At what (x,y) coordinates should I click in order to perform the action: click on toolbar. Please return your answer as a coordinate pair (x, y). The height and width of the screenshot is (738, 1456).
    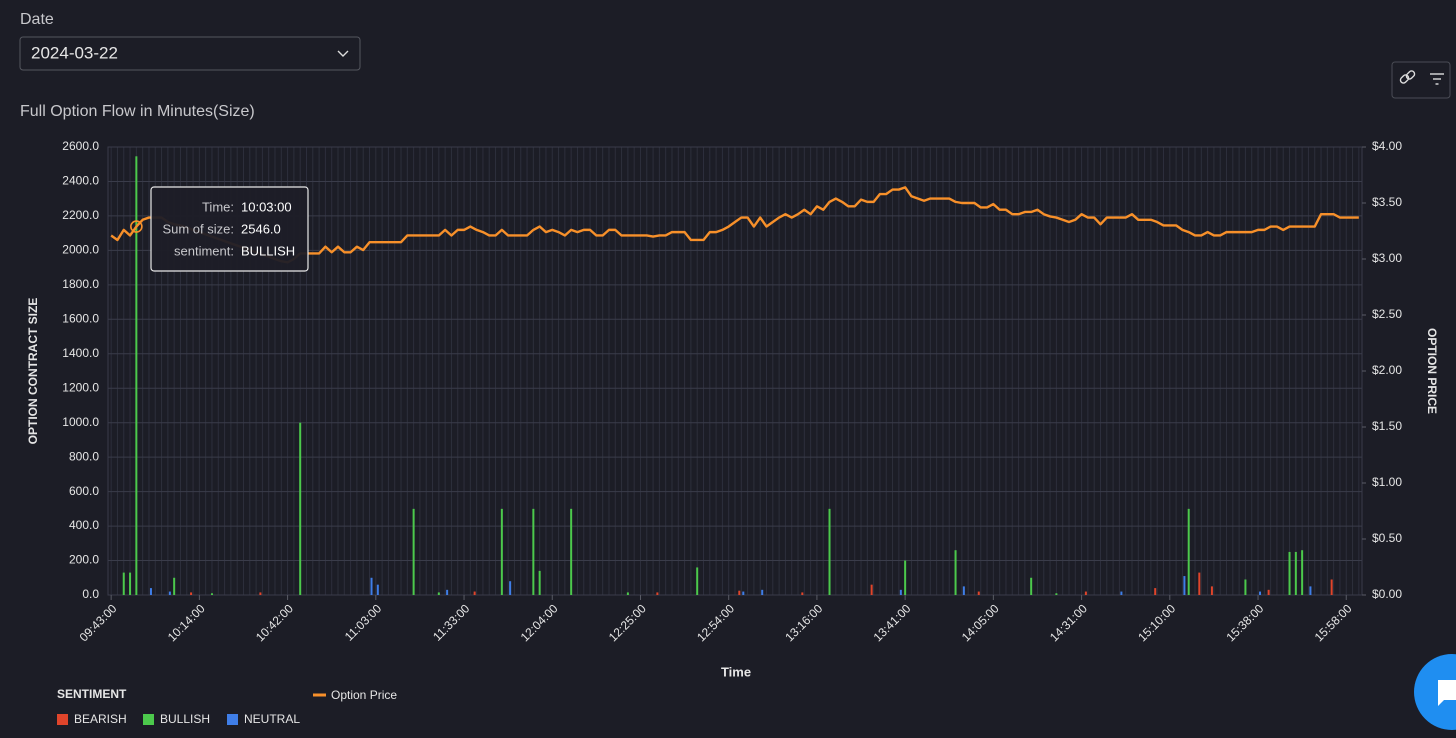
    Looking at the image, I should click on (1421, 80).